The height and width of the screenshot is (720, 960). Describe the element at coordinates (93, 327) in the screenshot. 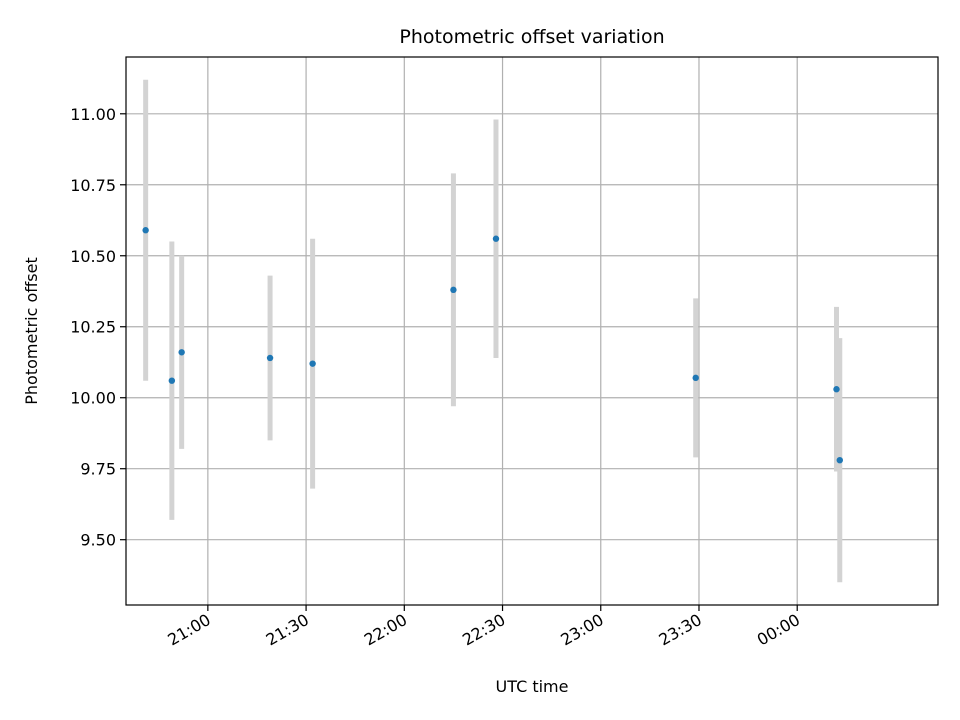

I see `y-tick-label: 10.25` at that location.